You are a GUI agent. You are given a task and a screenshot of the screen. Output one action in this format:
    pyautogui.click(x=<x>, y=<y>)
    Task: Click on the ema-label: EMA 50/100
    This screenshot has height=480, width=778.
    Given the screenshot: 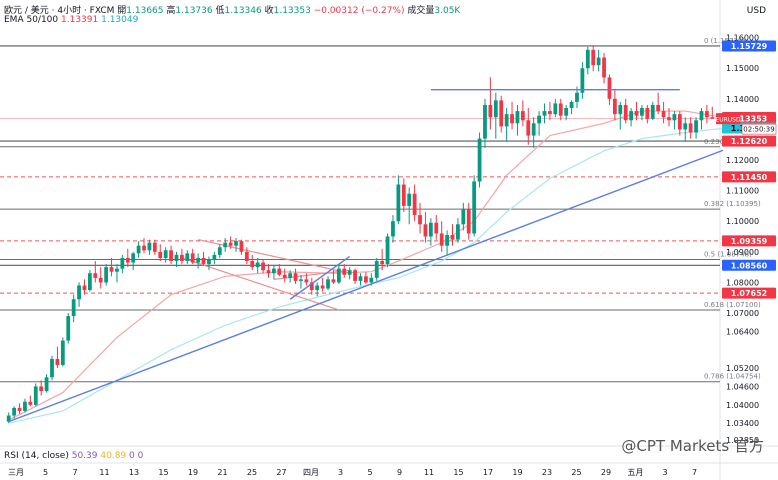 What is the action you would take?
    pyautogui.click(x=31, y=20)
    